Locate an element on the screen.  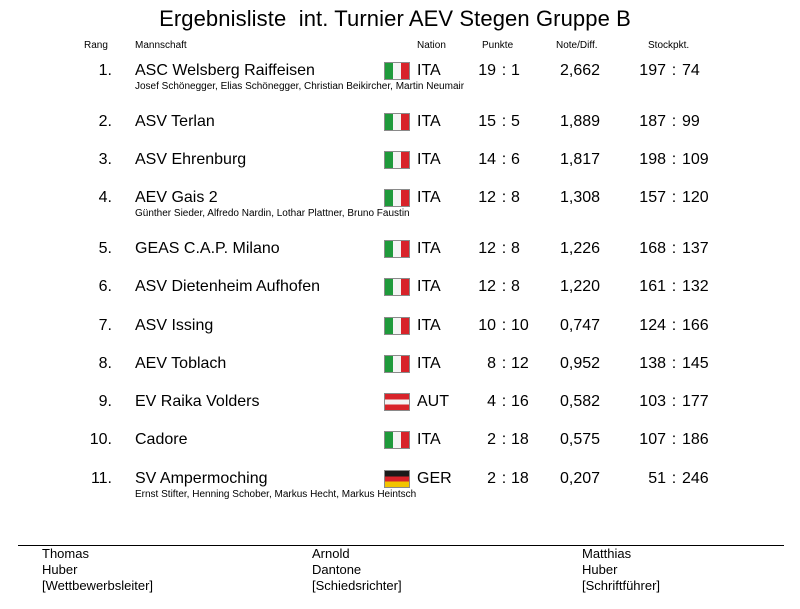
stock-points-against: 132 is located at coordinates (695, 286).